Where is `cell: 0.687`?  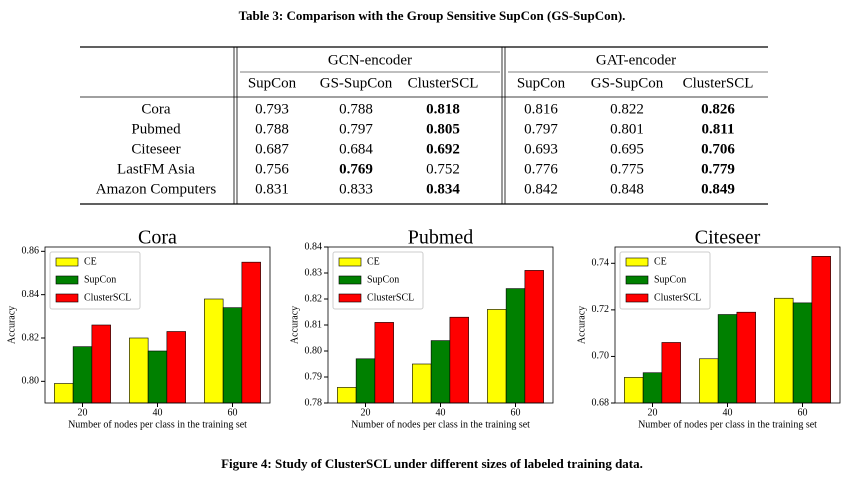
cell: 0.687 is located at coordinates (272, 149).